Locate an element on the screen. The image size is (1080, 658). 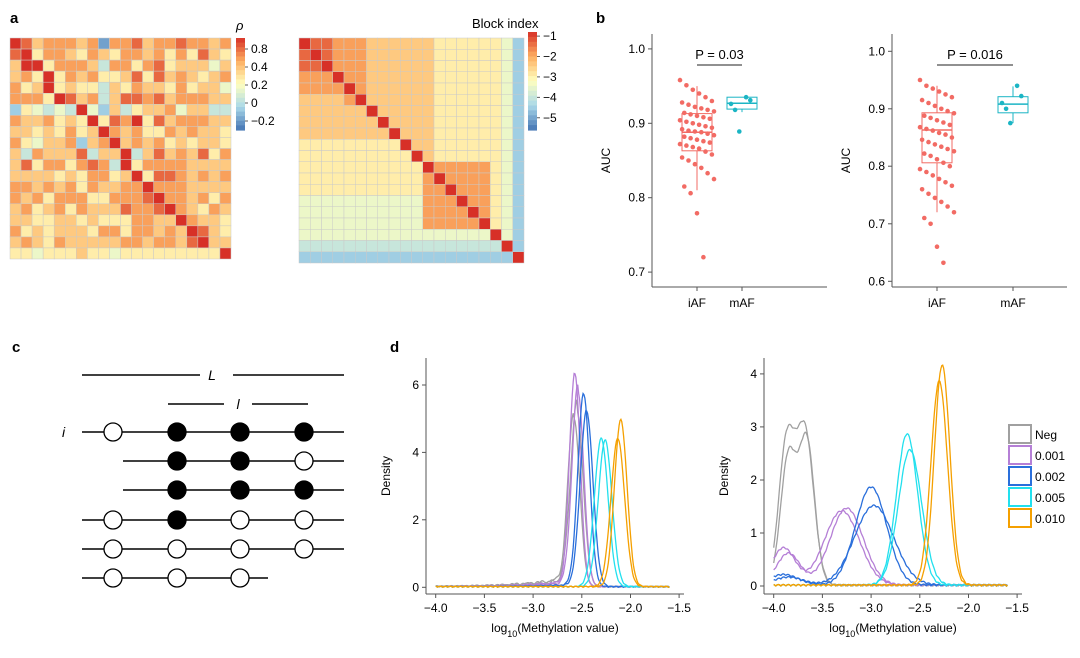
x-tick-label: −2.5 is located at coordinates (920, 608).